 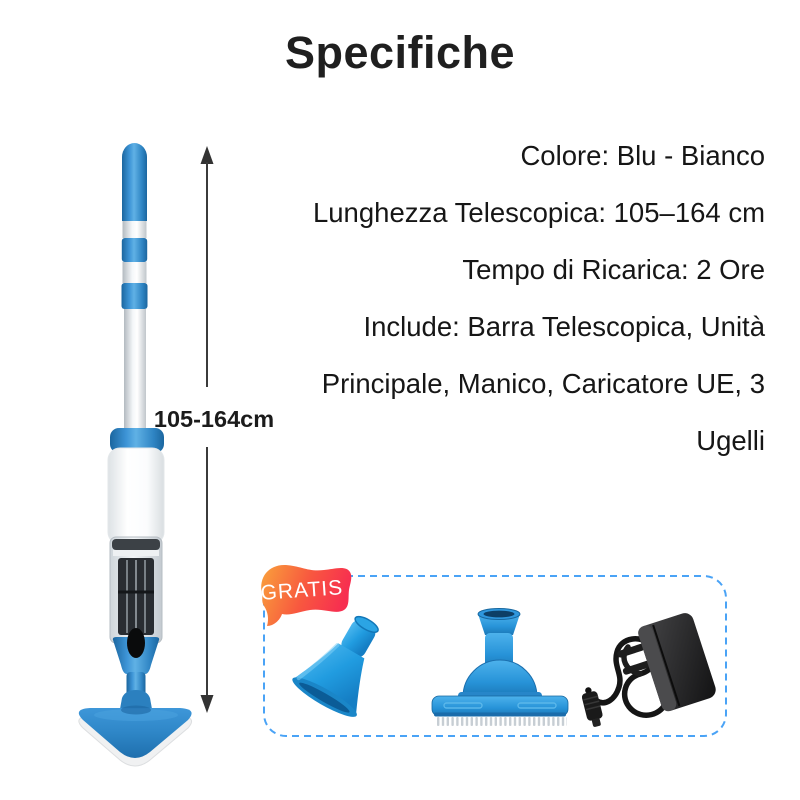 What do you see at coordinates (136, 668) in the screenshot?
I see `bottom-cone` at bounding box center [136, 668].